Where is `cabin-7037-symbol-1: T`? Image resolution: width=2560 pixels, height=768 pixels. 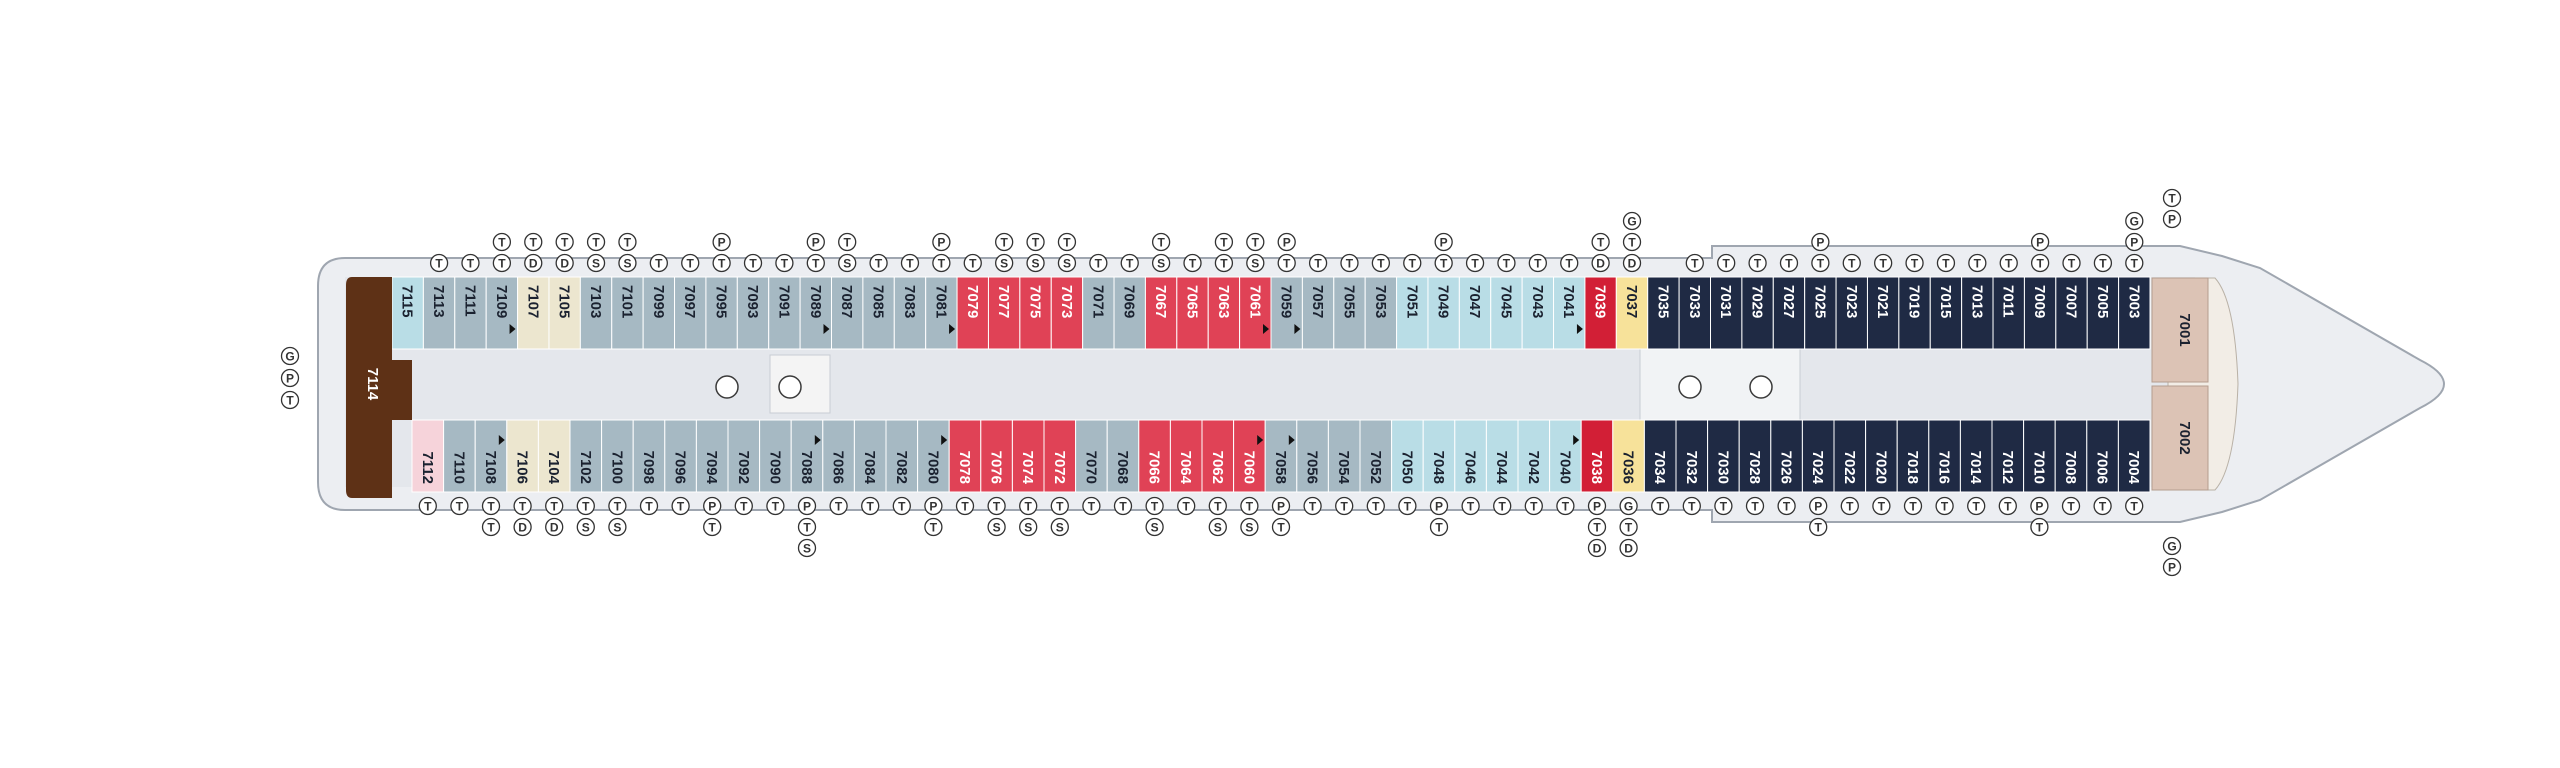
cabin-7037-symbol-1: T is located at coordinates (1632, 242).